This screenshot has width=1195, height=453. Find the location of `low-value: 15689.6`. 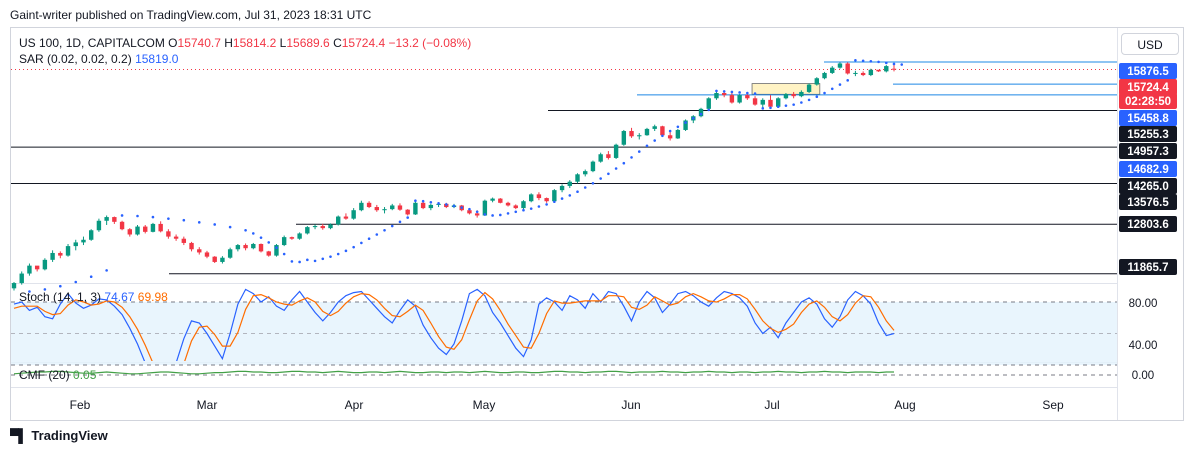

low-value: 15689.6 is located at coordinates (308, 43).